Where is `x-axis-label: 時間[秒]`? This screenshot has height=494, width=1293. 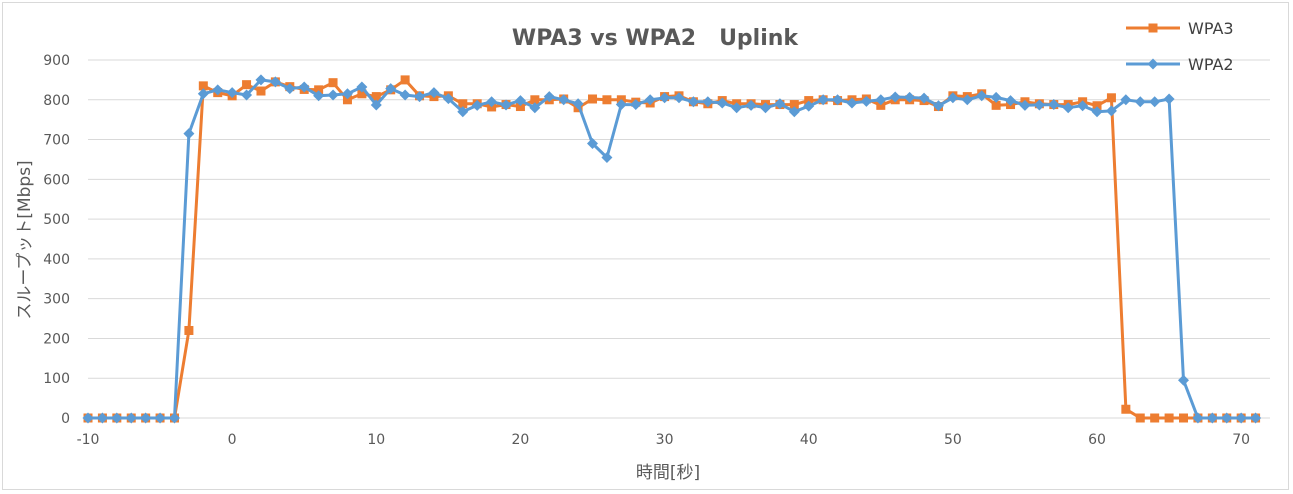
x-axis-label: 時間[秒] is located at coordinates (668, 473).